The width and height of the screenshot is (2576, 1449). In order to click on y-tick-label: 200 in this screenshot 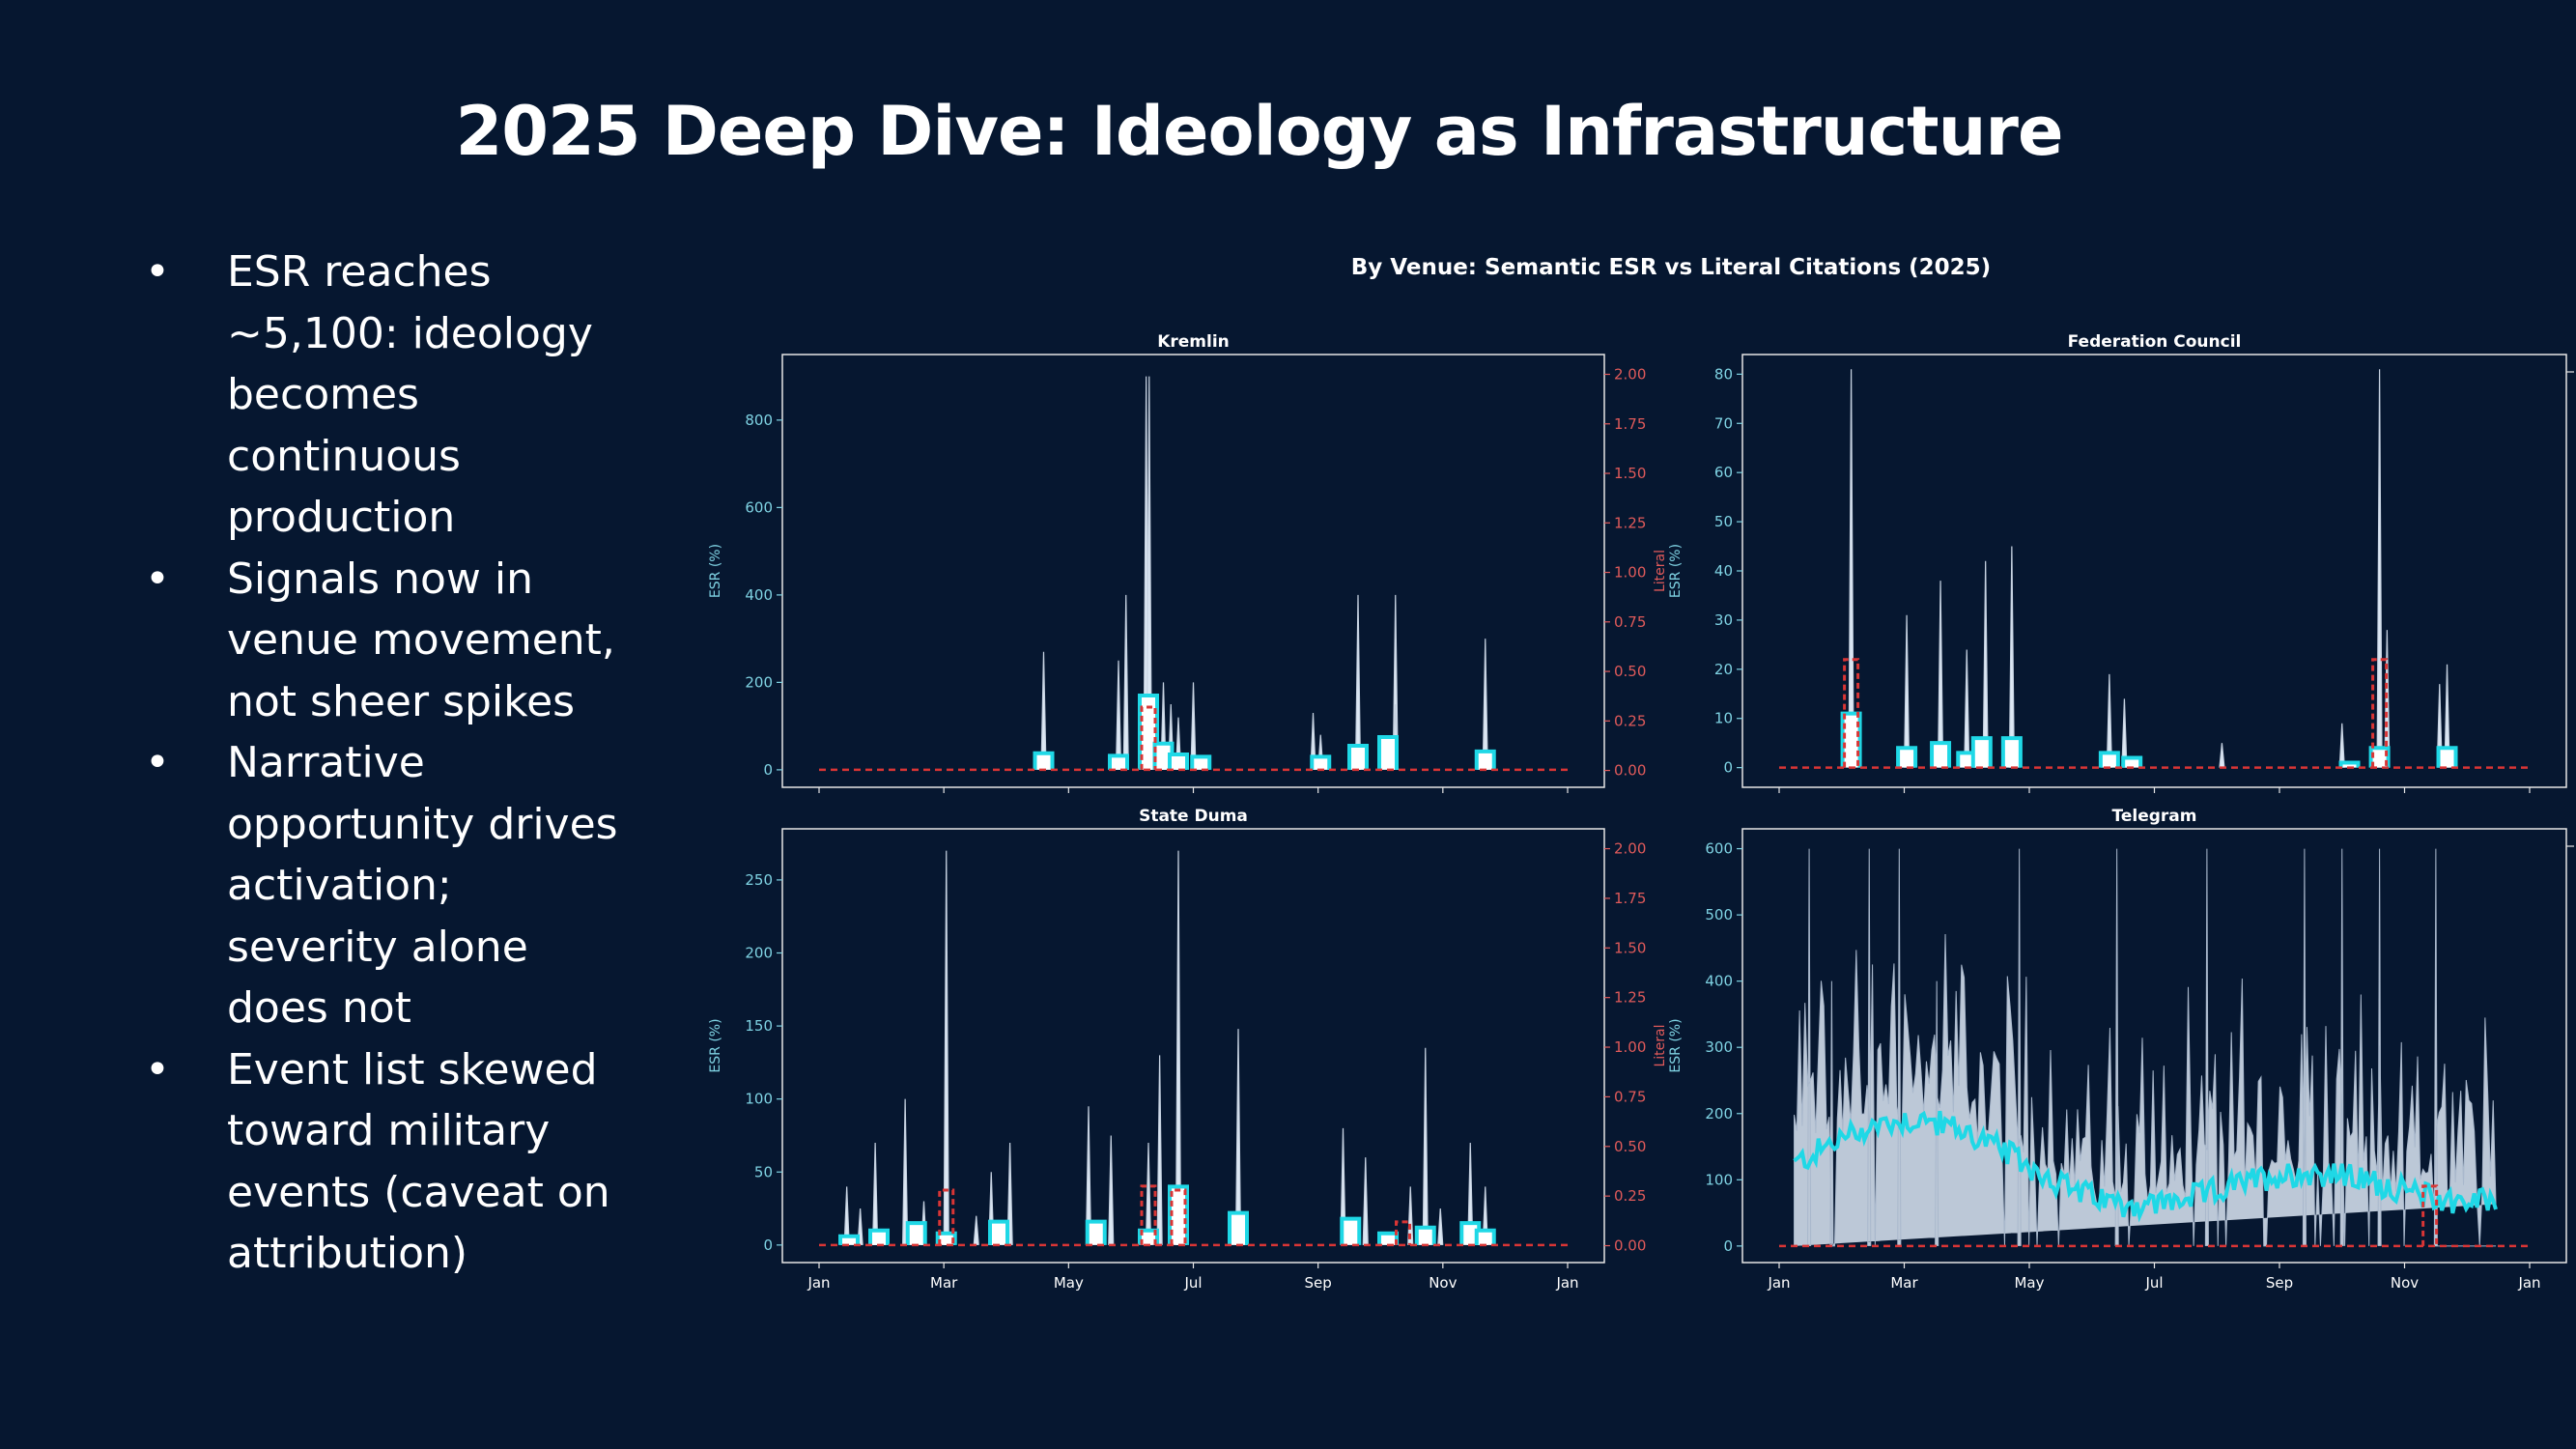, I will do `click(759, 953)`.